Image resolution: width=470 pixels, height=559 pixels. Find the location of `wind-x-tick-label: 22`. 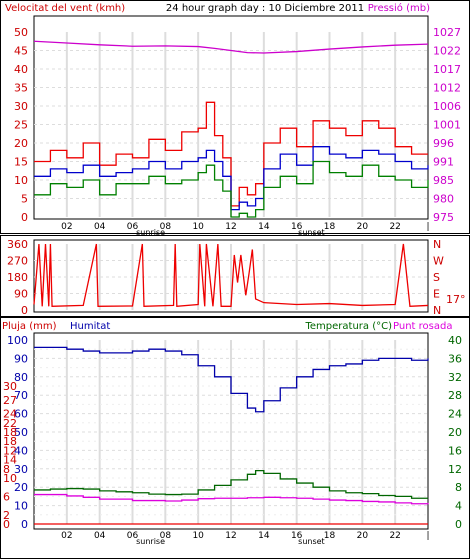

wind-x-tick-label: 22 is located at coordinates (394, 227).